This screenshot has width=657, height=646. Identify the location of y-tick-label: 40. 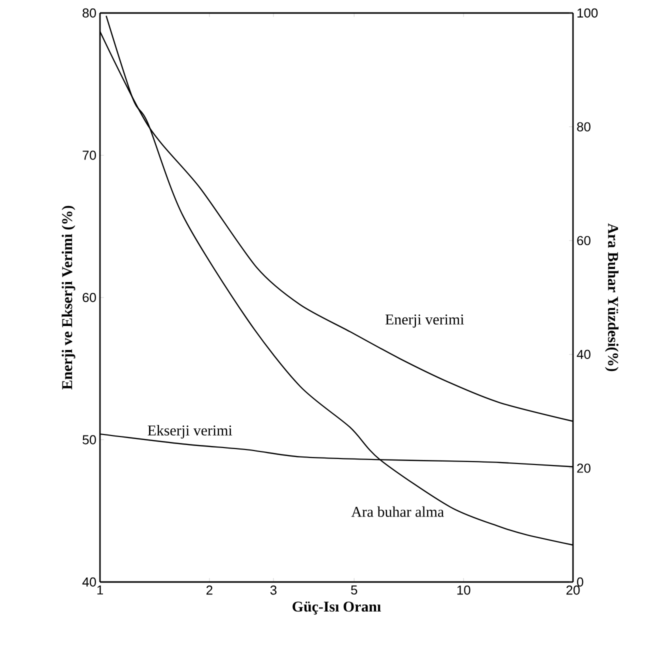
(89, 582).